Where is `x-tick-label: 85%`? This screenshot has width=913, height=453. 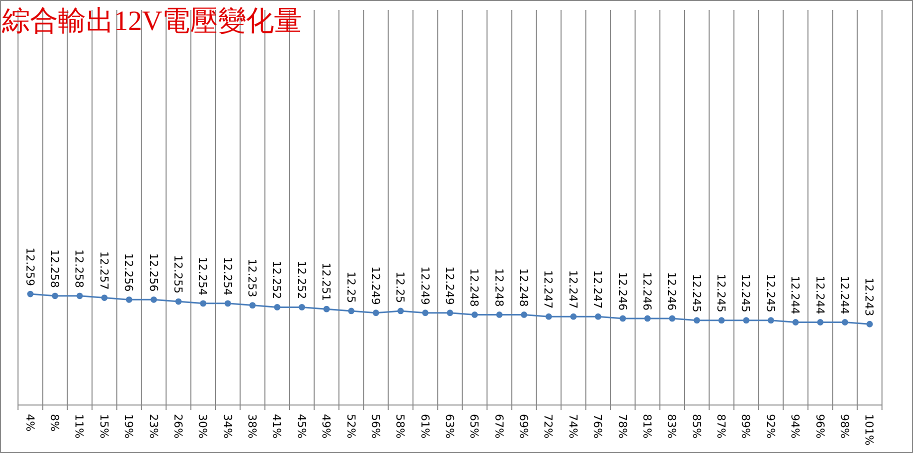 x-tick-label: 85% is located at coordinates (696, 426).